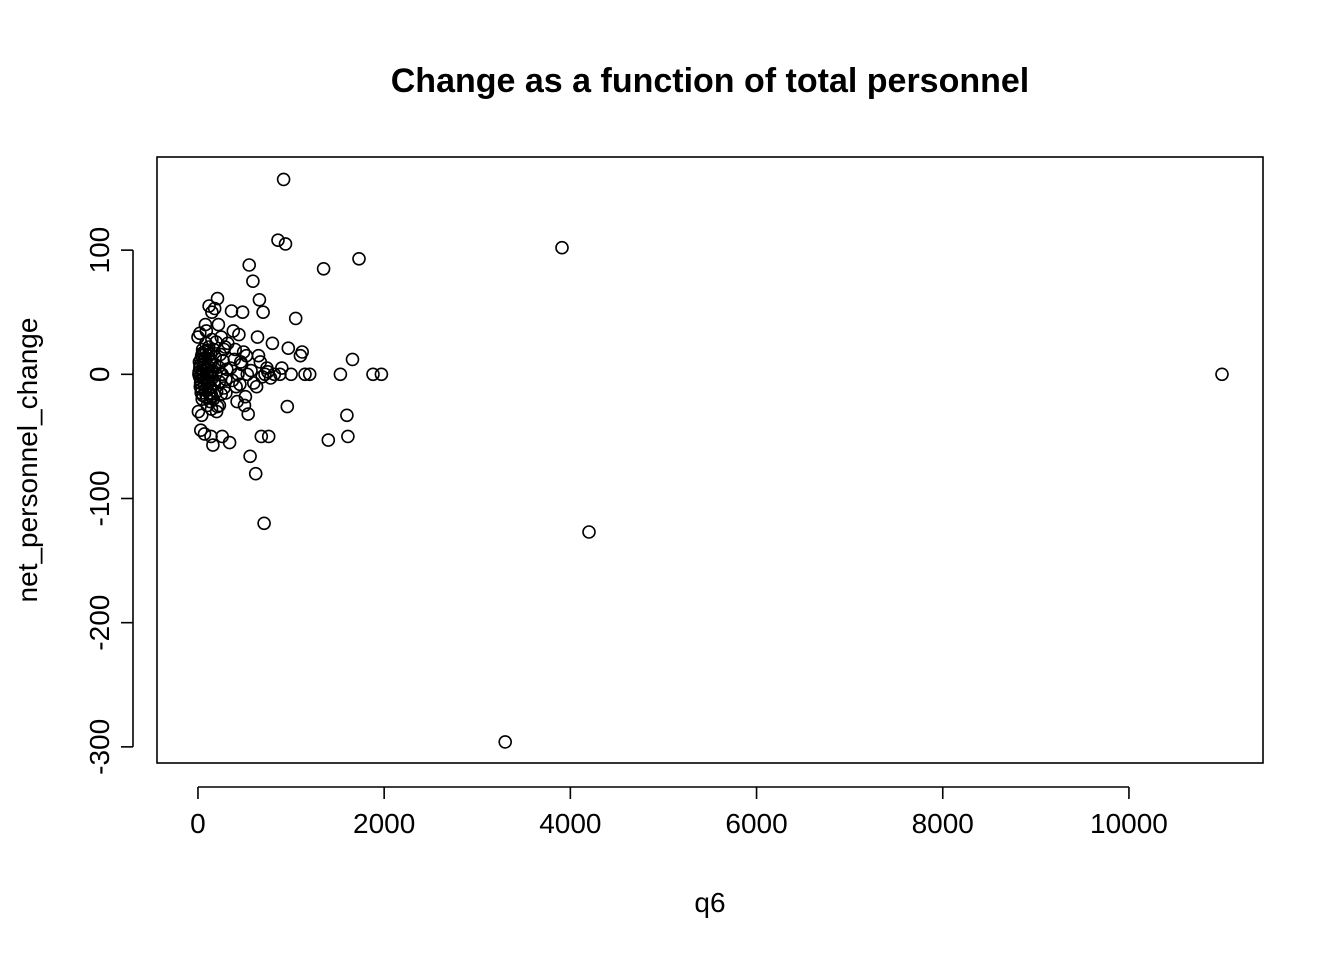 This screenshot has width=1344, height=960. What do you see at coordinates (570, 823) in the screenshot?
I see `x-tick-label: 4000` at bounding box center [570, 823].